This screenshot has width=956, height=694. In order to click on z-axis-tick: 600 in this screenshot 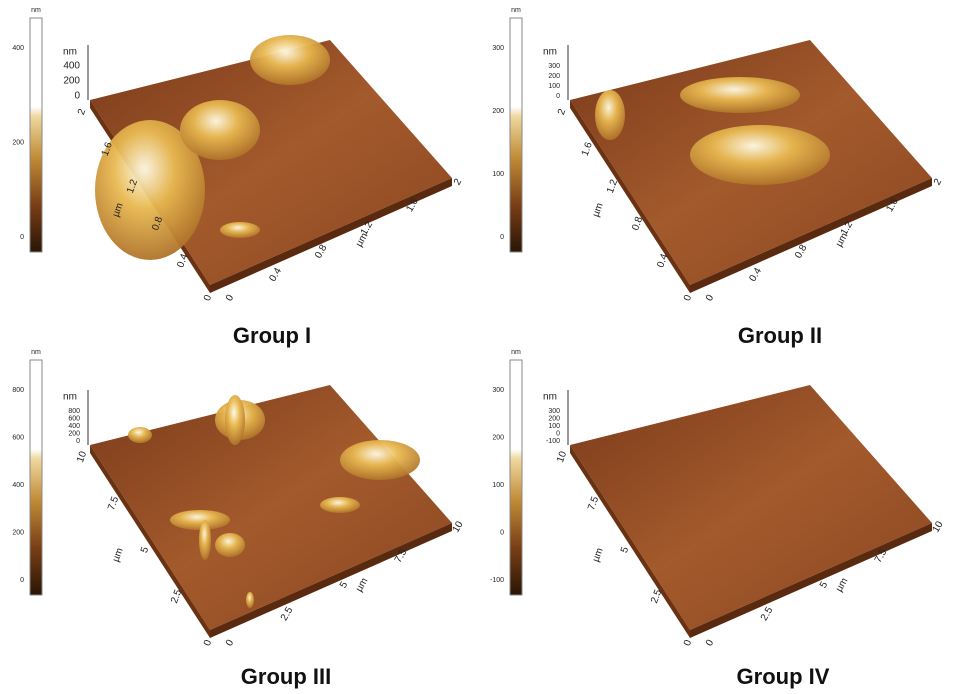, I will do `click(74, 418)`.